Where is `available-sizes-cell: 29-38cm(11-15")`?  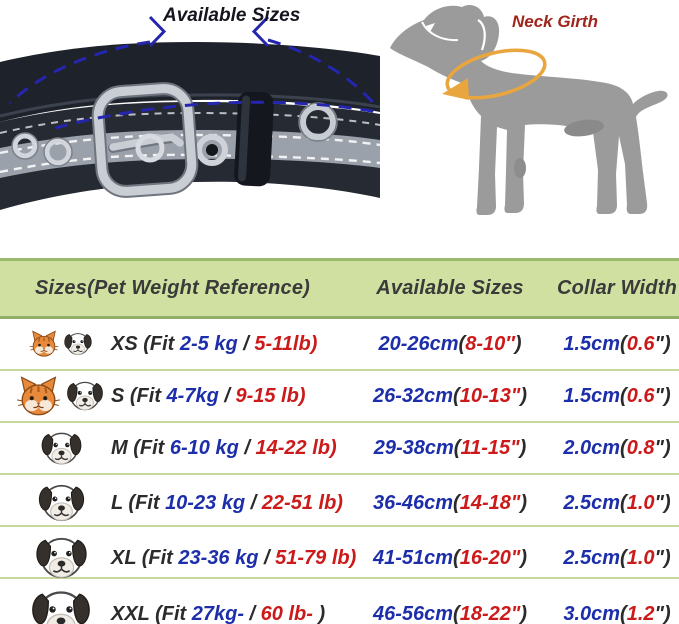
available-sizes-cell: 29-38cm(11-15") is located at coordinates (450, 448).